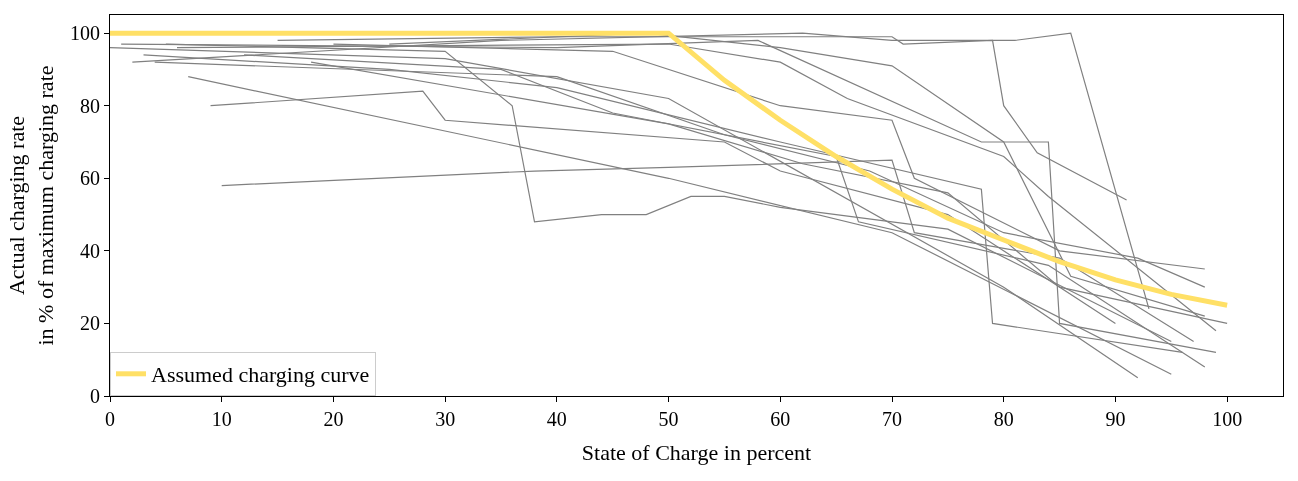 This screenshot has width=1298, height=481. I want to click on y-tick-label: 60, so click(90, 178).